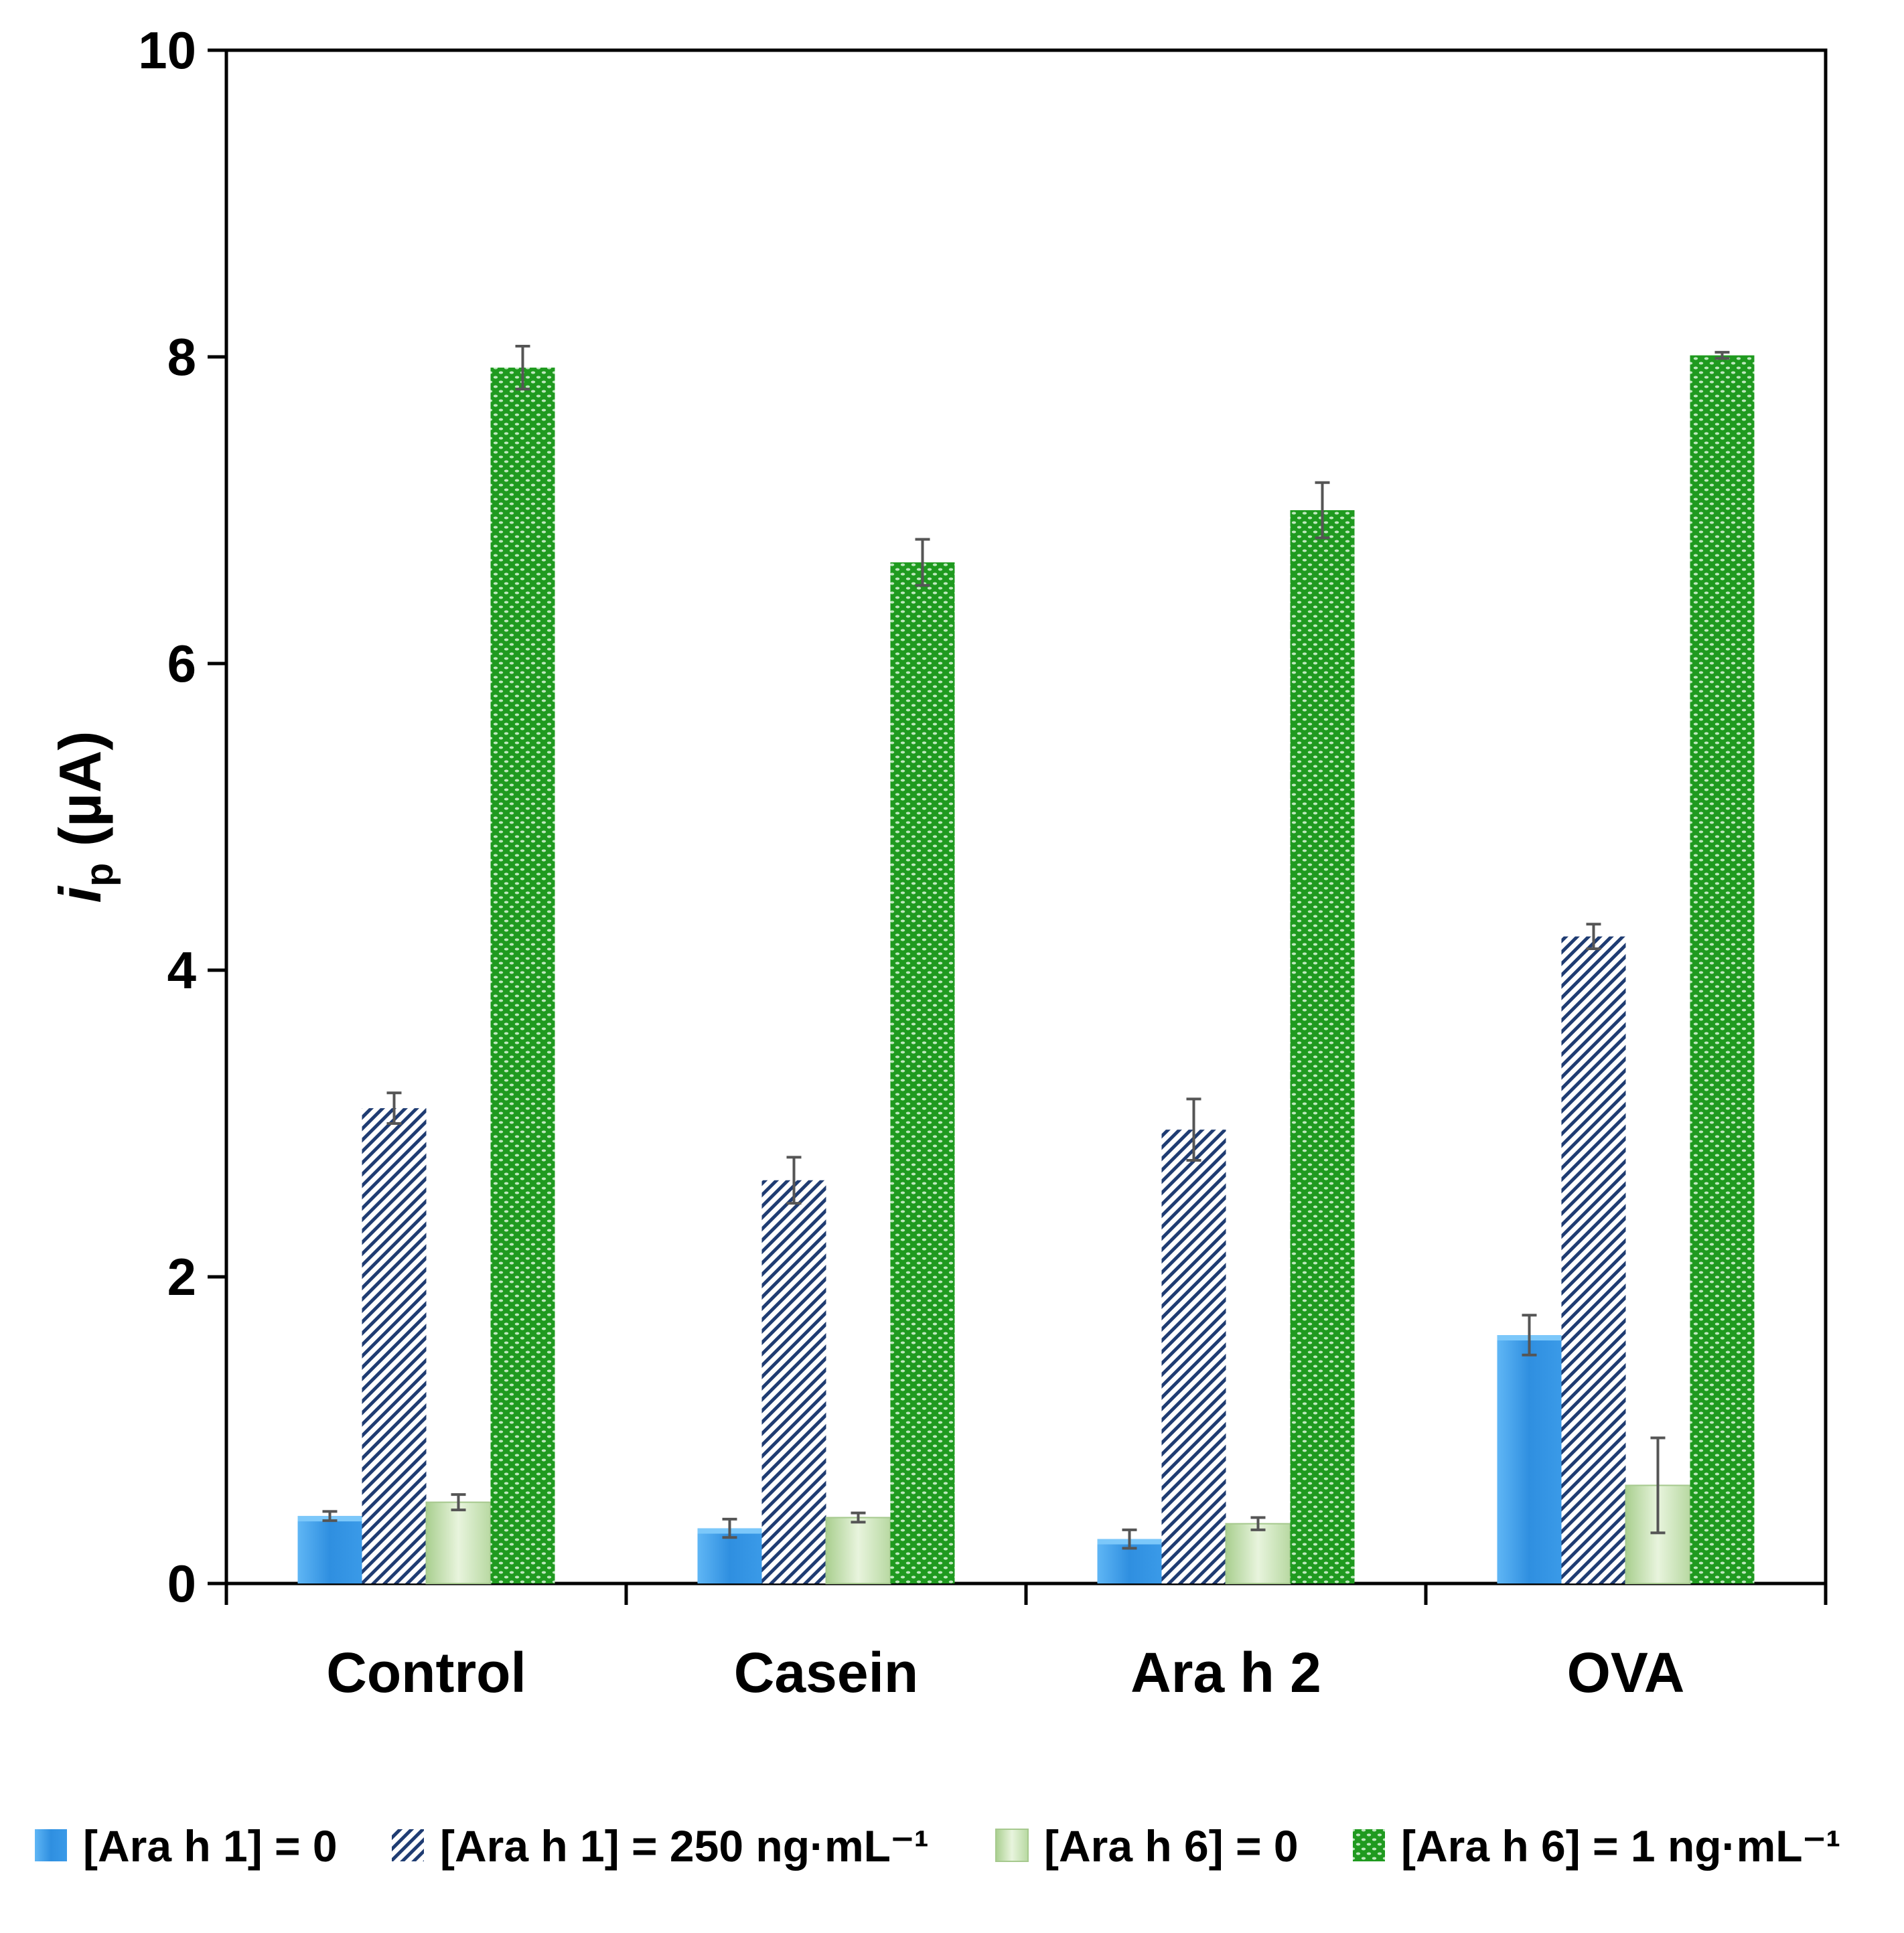 The height and width of the screenshot is (1933, 1904). I want to click on bar-2-control, so click(394, 1345).